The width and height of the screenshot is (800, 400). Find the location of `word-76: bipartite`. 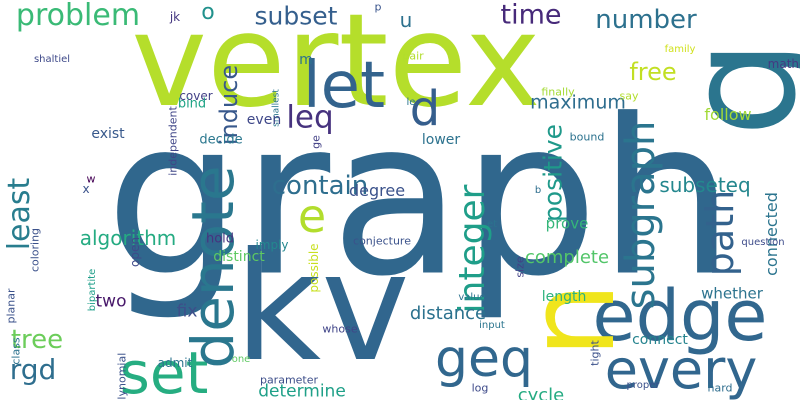

word-76: bipartite is located at coordinates (92, 290).